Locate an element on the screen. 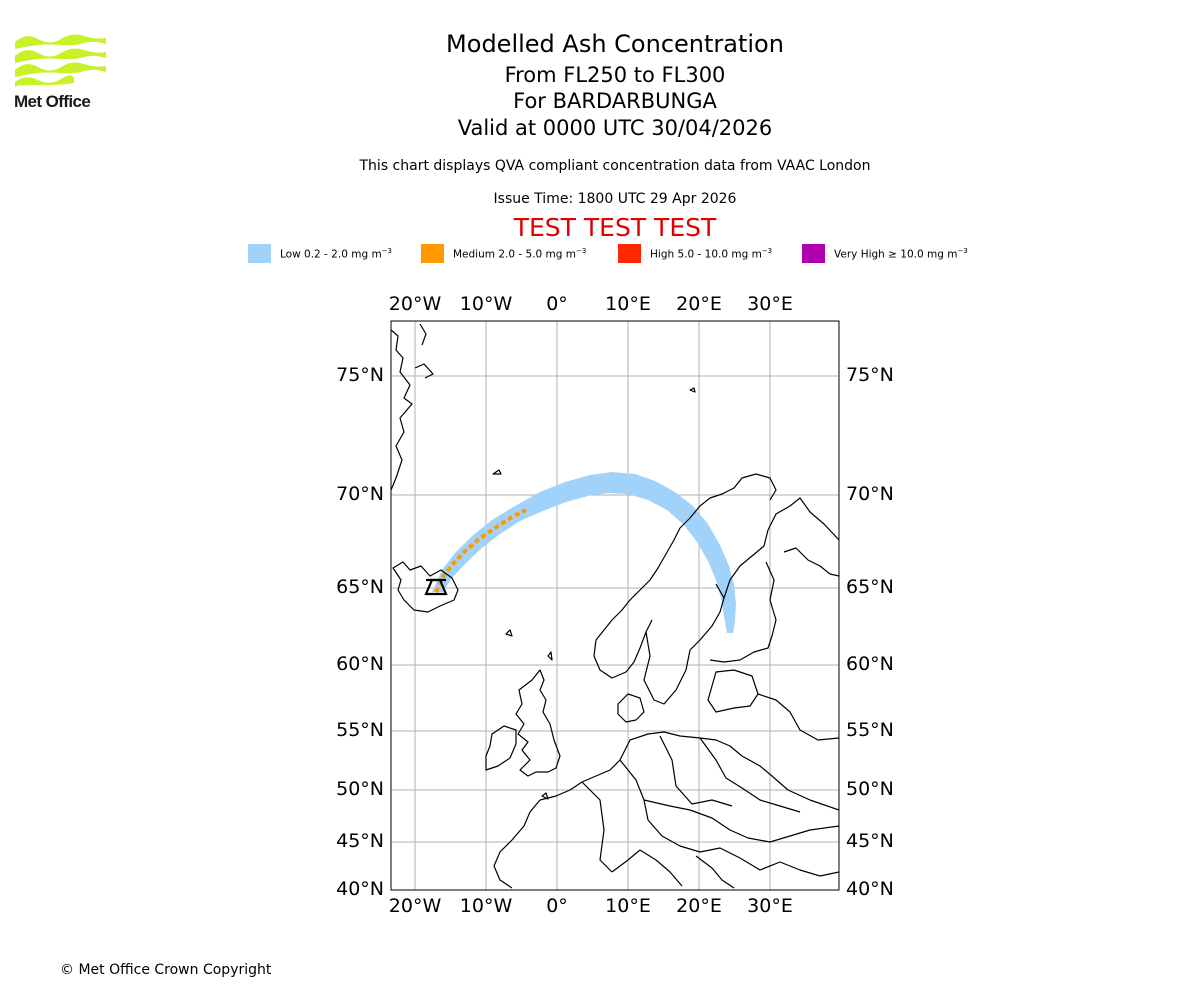 This screenshot has height=1000, width=1200. lat-label-left-60n: 60°N is located at coordinates (360, 664).